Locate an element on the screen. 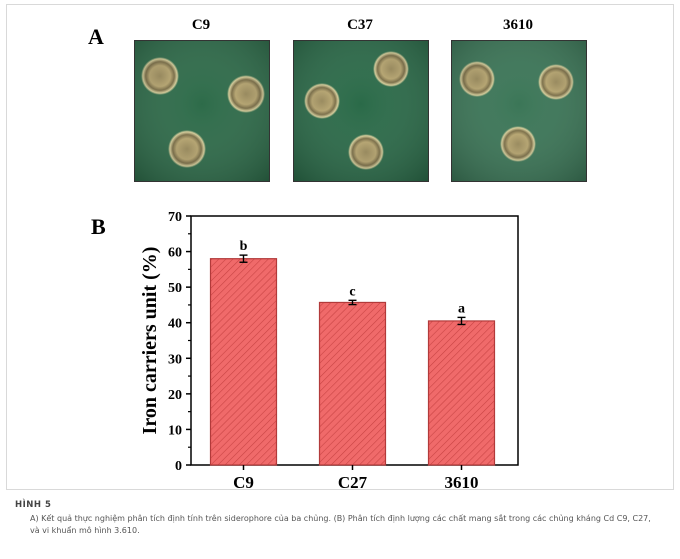 This screenshot has width=680, height=559. agar-plate-c9 is located at coordinates (202, 111).